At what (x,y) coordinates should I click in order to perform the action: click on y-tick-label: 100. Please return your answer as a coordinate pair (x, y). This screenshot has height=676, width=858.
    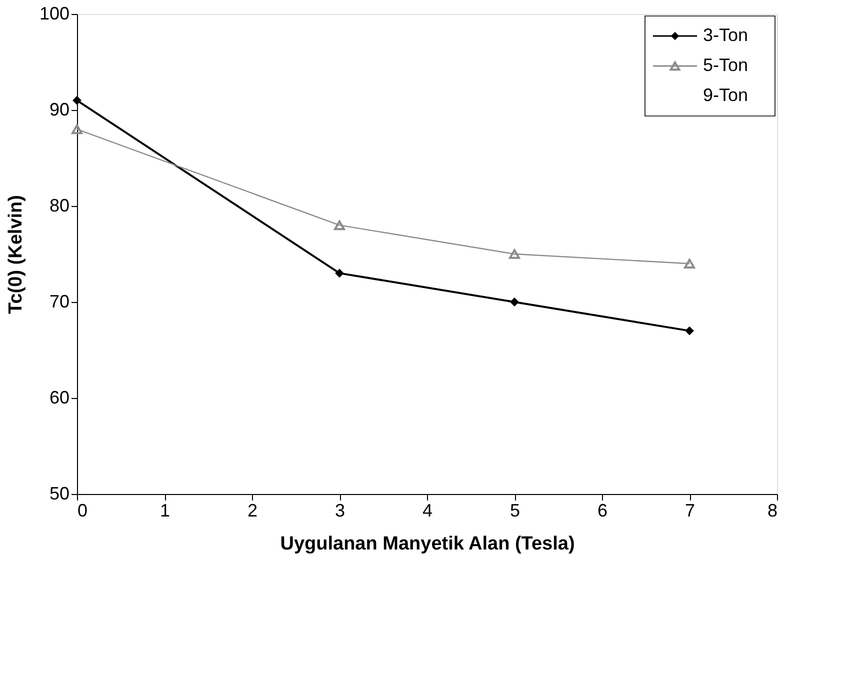
    Looking at the image, I should click on (54, 14).